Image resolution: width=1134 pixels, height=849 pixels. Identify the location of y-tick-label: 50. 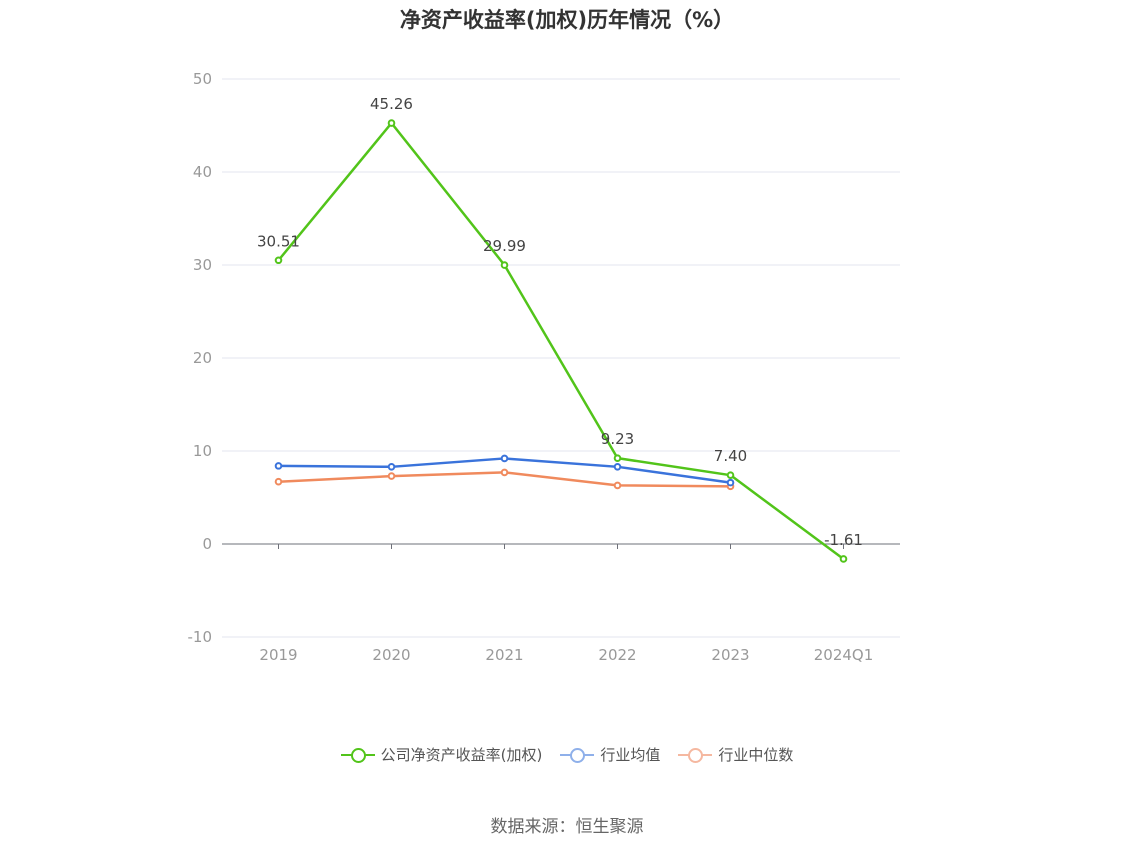
(202, 79).